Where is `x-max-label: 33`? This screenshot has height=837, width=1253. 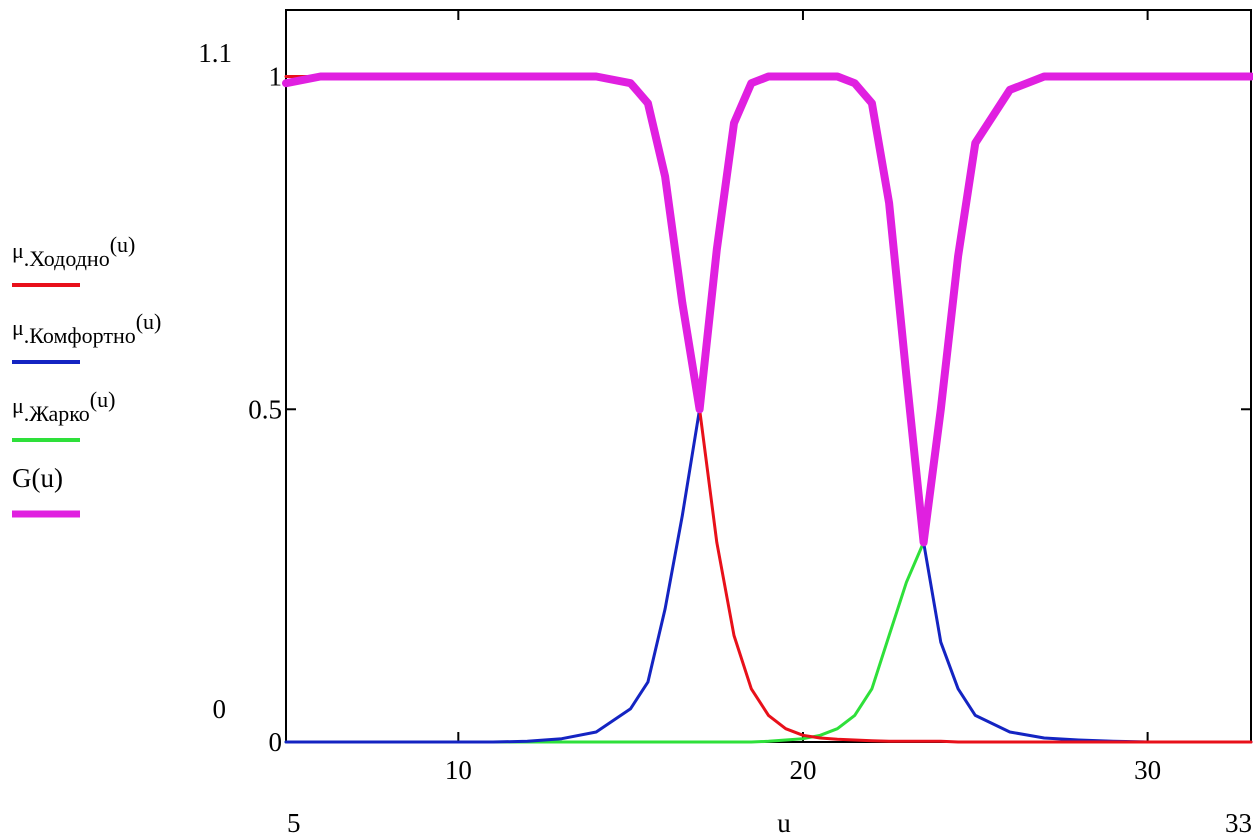 x-max-label: 33 is located at coordinates (1238, 822).